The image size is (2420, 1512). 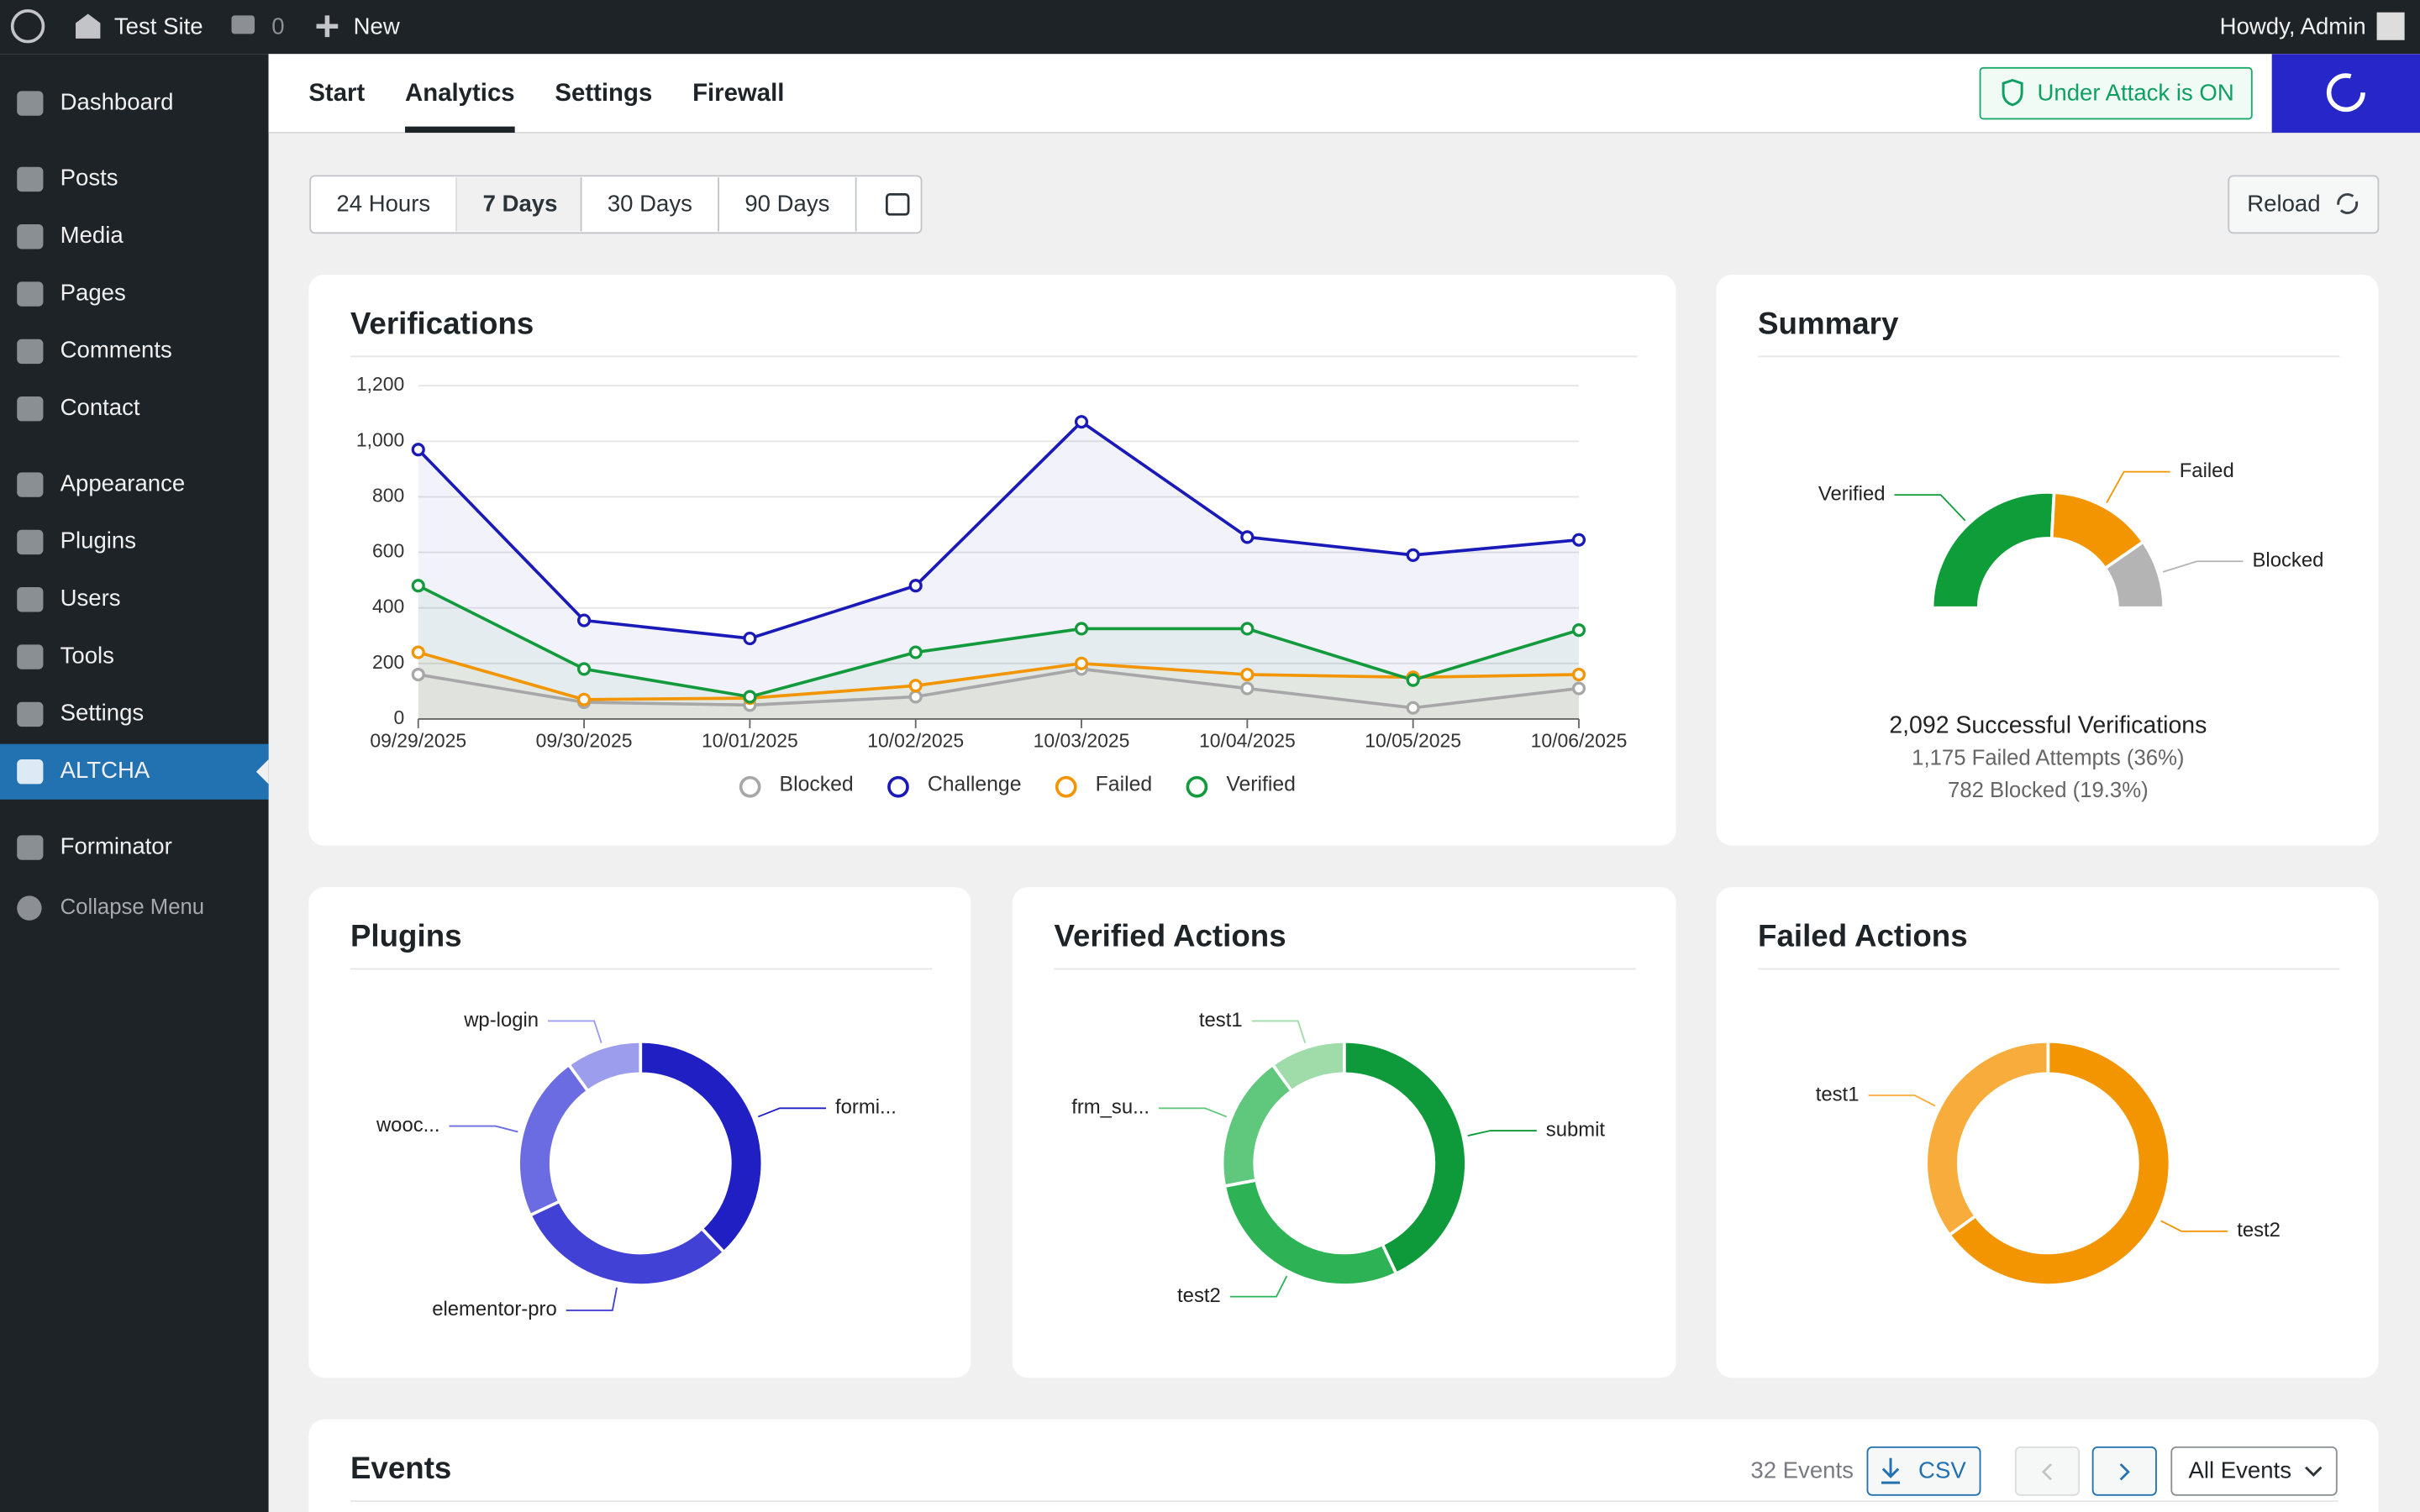 I want to click on prev-button, so click(x=2047, y=1471).